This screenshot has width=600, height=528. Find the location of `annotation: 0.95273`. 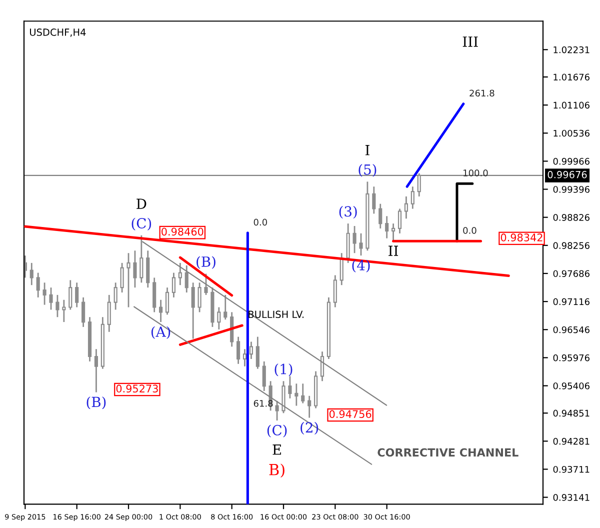

annotation: 0.95273 is located at coordinates (137, 388).